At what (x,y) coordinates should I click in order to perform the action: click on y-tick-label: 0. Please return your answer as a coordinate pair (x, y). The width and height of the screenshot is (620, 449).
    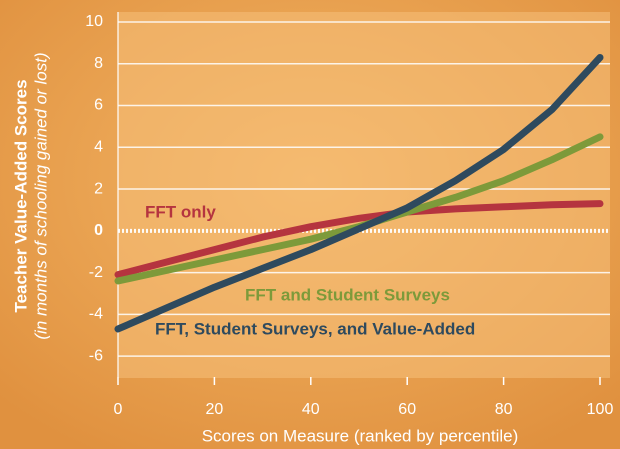
    Looking at the image, I should click on (98, 230).